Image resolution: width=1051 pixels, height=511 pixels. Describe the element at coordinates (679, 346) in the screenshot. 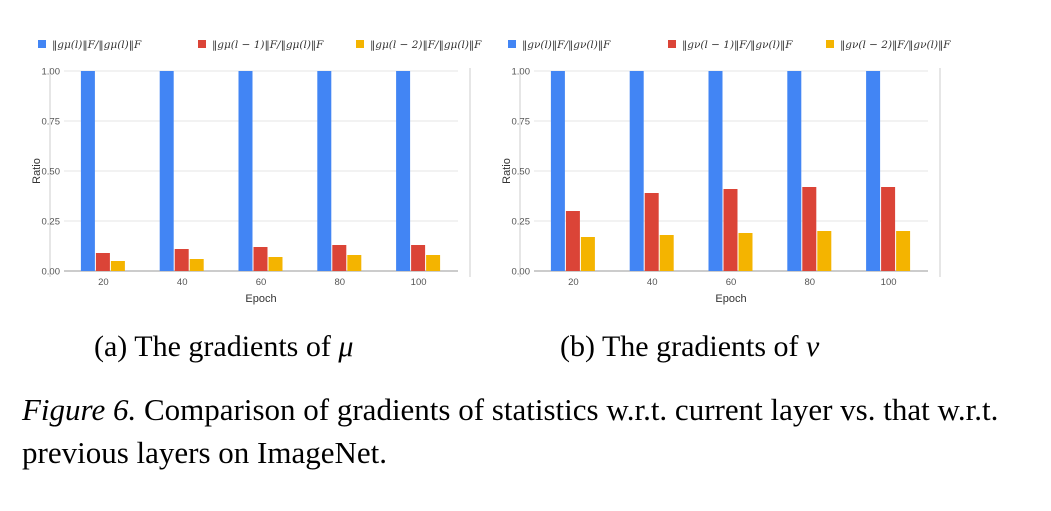

I see `subcaption-b-prefix: (b) The gradients of` at that location.